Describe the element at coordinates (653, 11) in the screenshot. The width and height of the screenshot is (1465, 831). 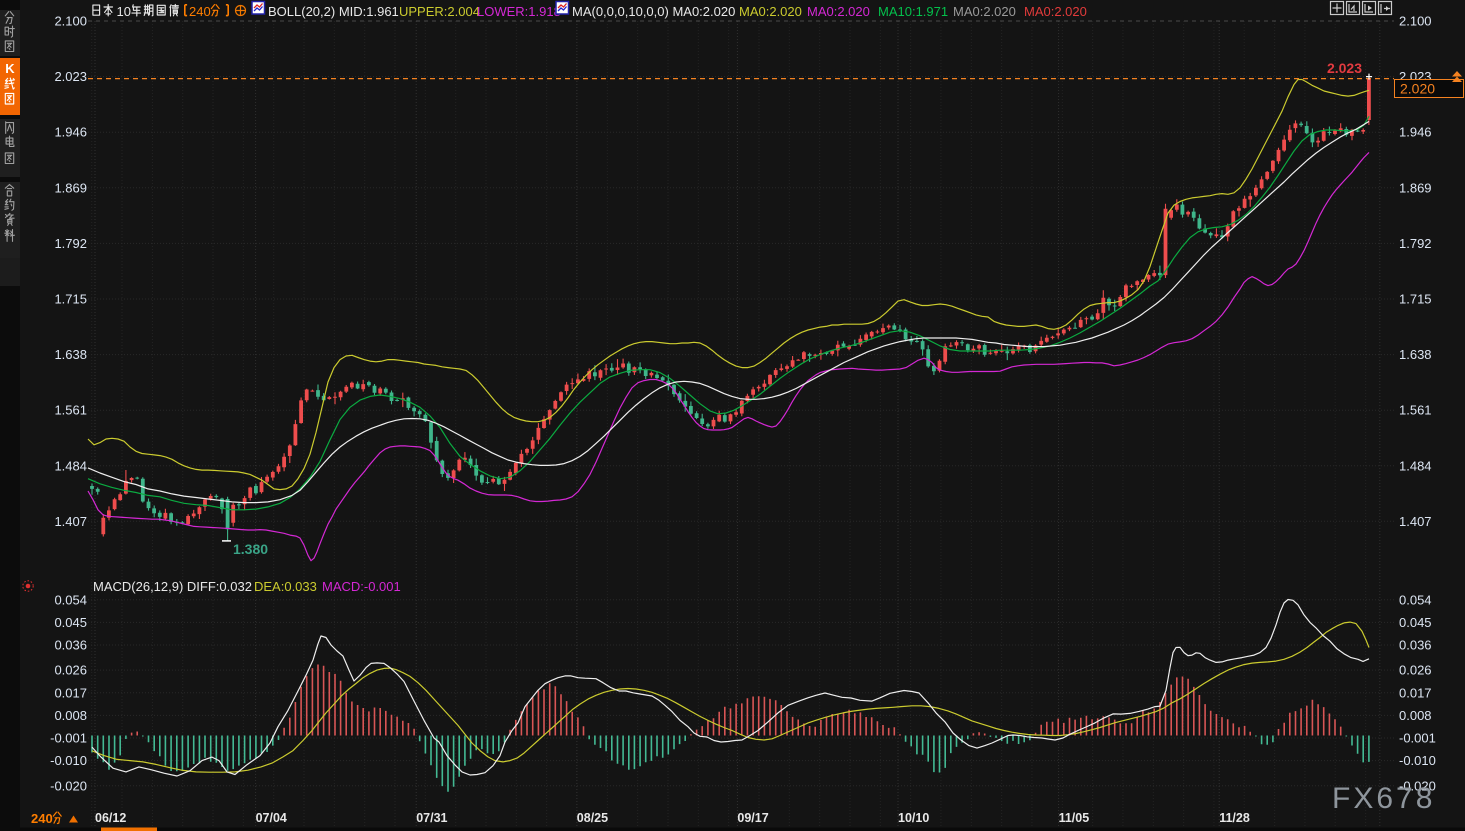
I see `svg-text: MA(0,0,0,10,0,0) MA0:2.020` at that location.